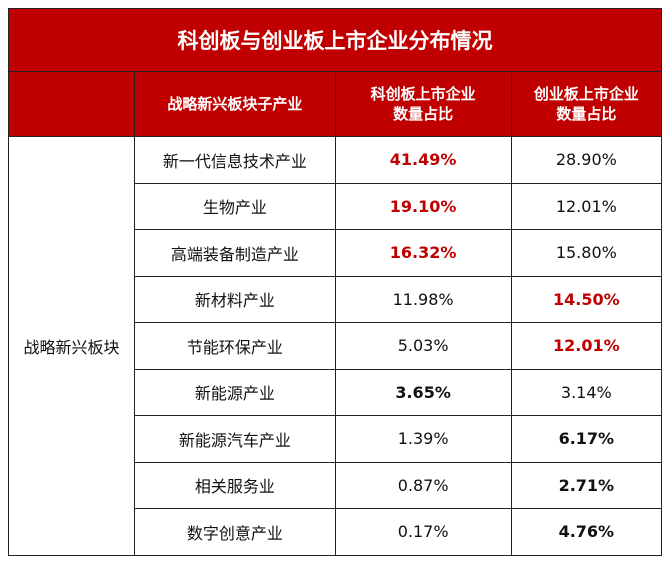  I want to click on star-share-cell: 5.03%, so click(423, 346).